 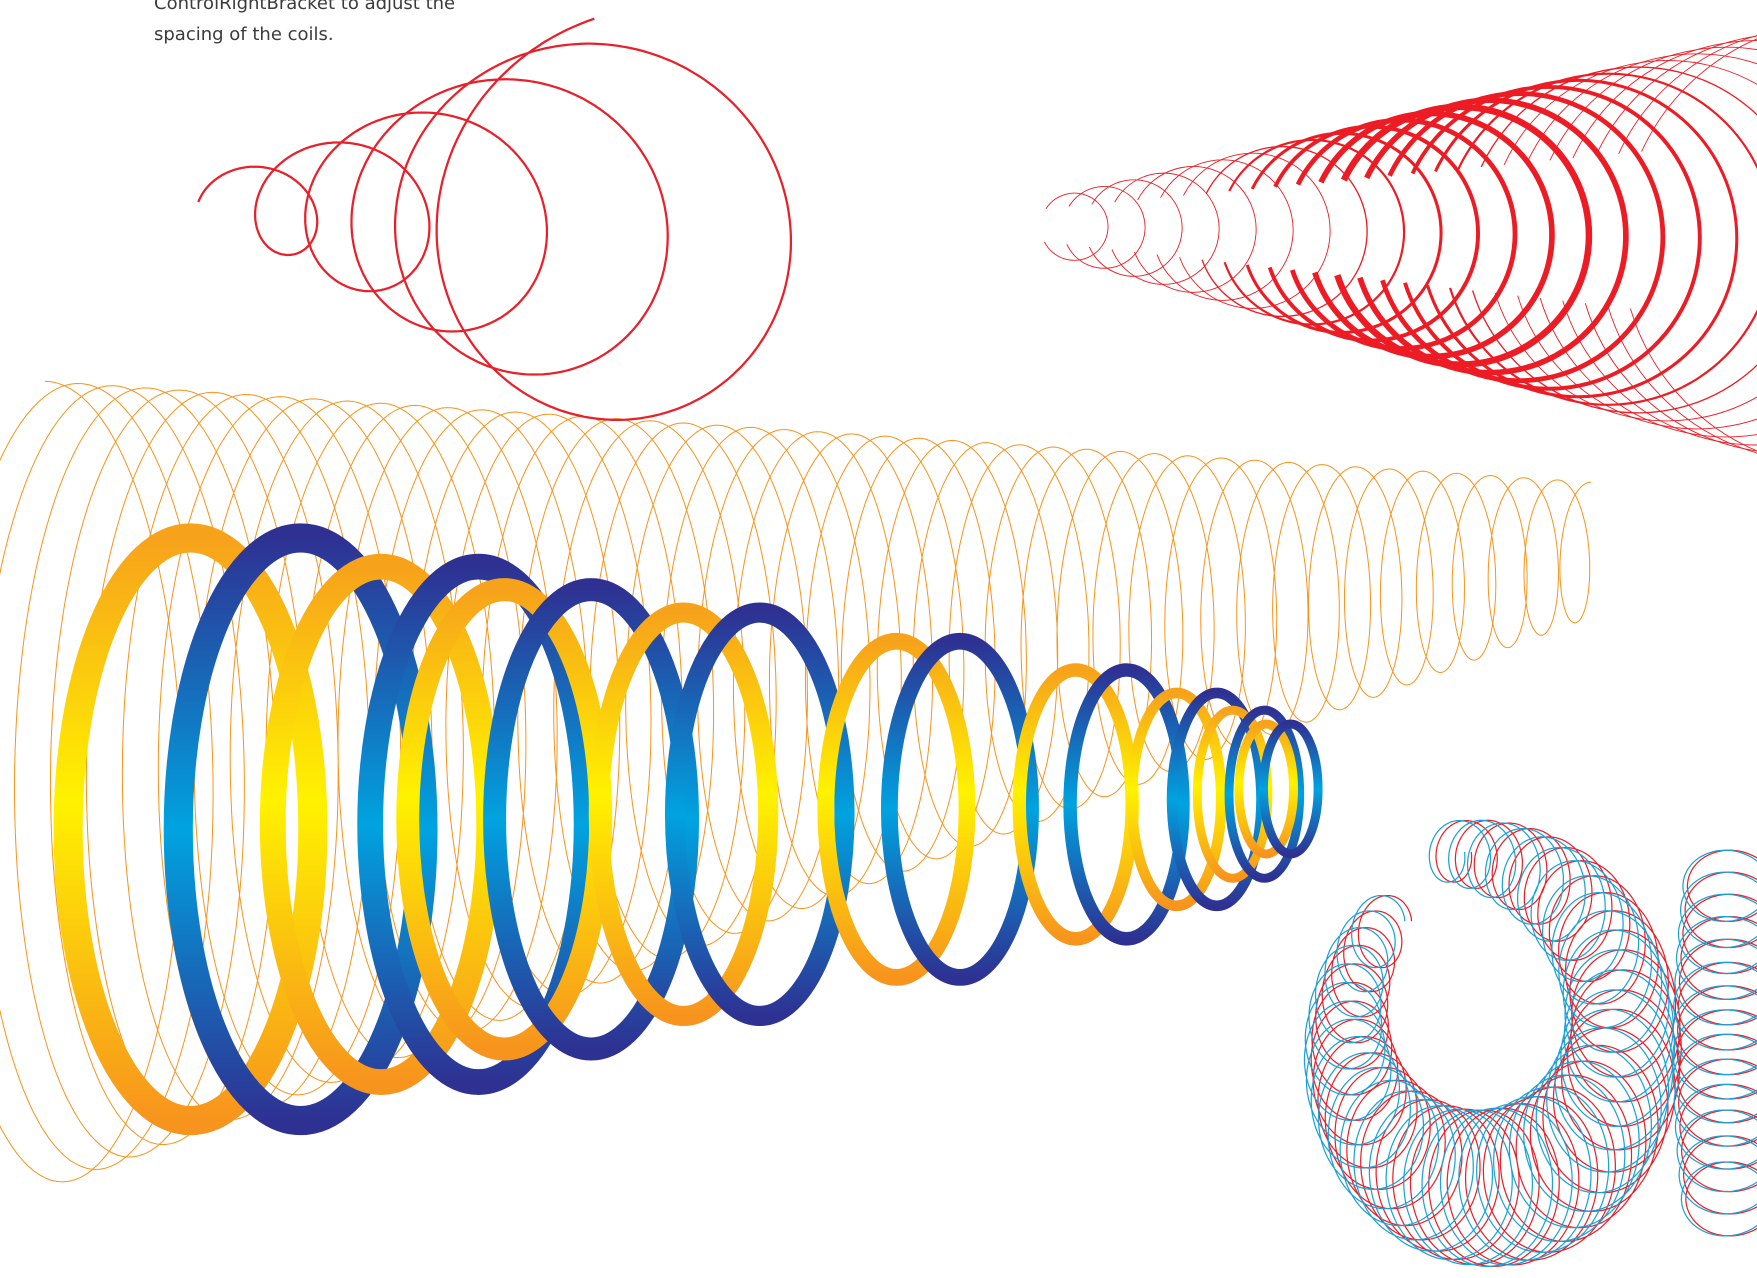 What do you see at coordinates (244, 34) in the screenshot?
I see `caption-line: spacing of the coils.` at bounding box center [244, 34].